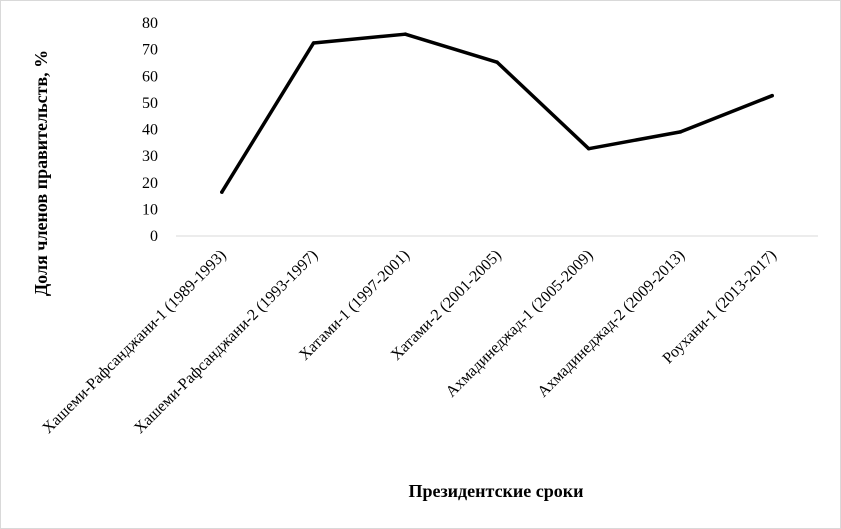 The width and height of the screenshot is (841, 529). Describe the element at coordinates (611, 324) in the screenshot. I see `x-tick-label: Ахмадинеджад-2 (2009-2013)` at that location.